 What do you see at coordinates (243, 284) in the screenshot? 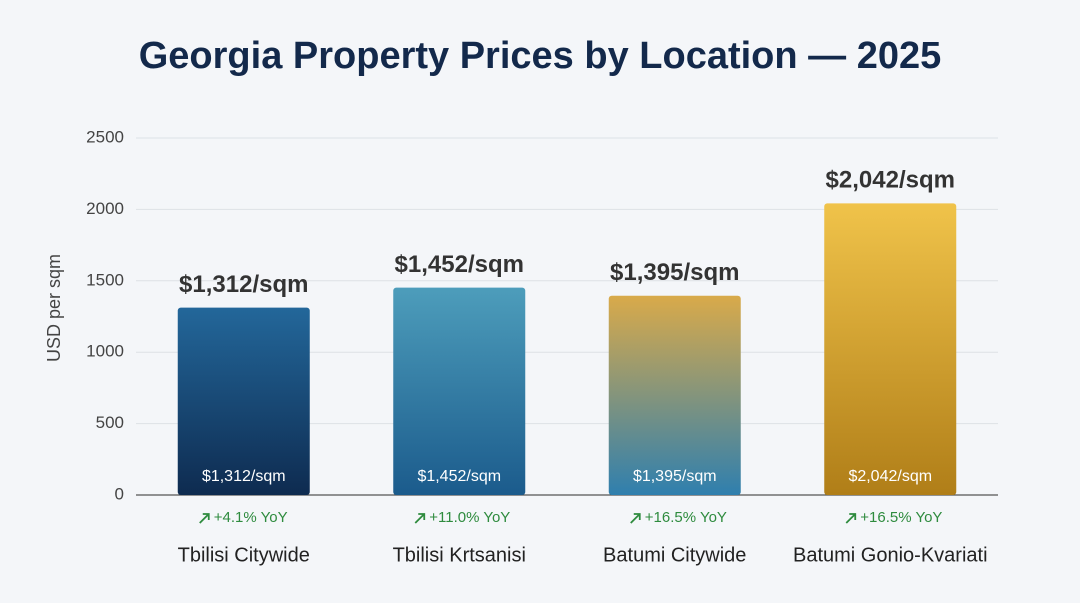
I see `value-label: $1,312/sqm` at bounding box center [243, 284].